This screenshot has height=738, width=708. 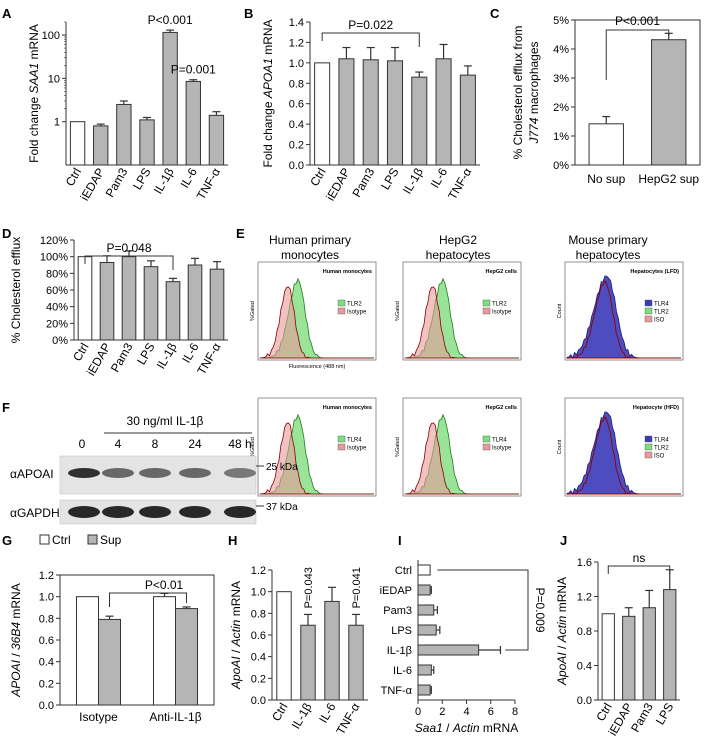 What do you see at coordinates (562, 629) in the screenshot?
I see `y-axis-label-part: Actin` at bounding box center [562, 629].